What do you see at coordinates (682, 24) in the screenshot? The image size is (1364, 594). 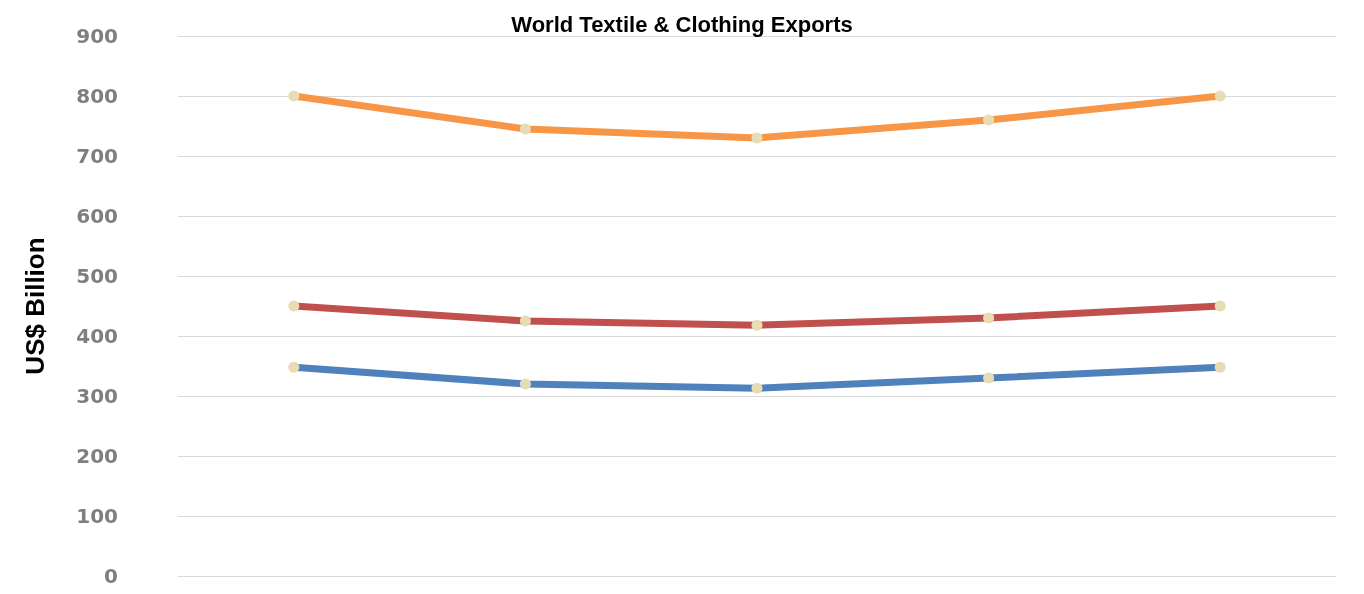 I see `chart-title: World Textile & Clothing Exports` at bounding box center [682, 24].